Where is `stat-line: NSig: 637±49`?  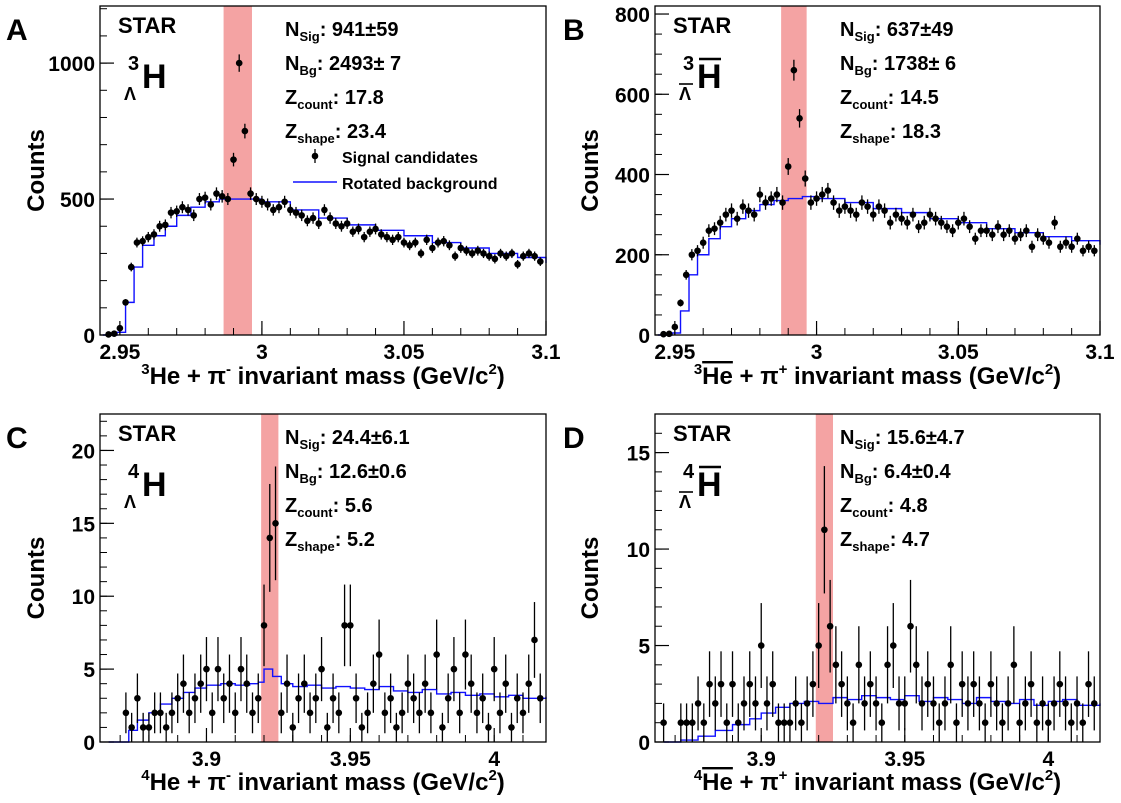 stat-line: NSig: 637±49 is located at coordinates (897, 31).